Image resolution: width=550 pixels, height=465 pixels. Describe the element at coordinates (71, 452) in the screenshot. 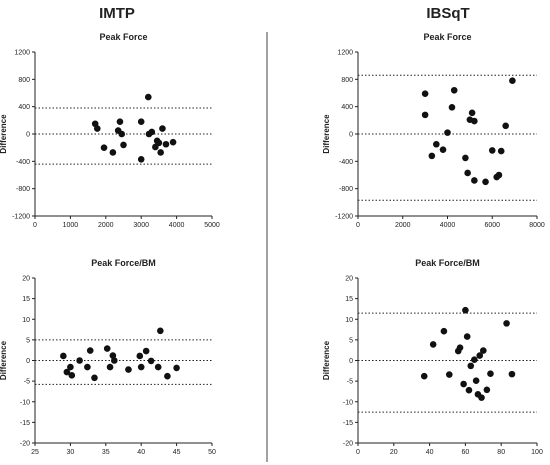

I see `x-tick-label: 30` at that location.